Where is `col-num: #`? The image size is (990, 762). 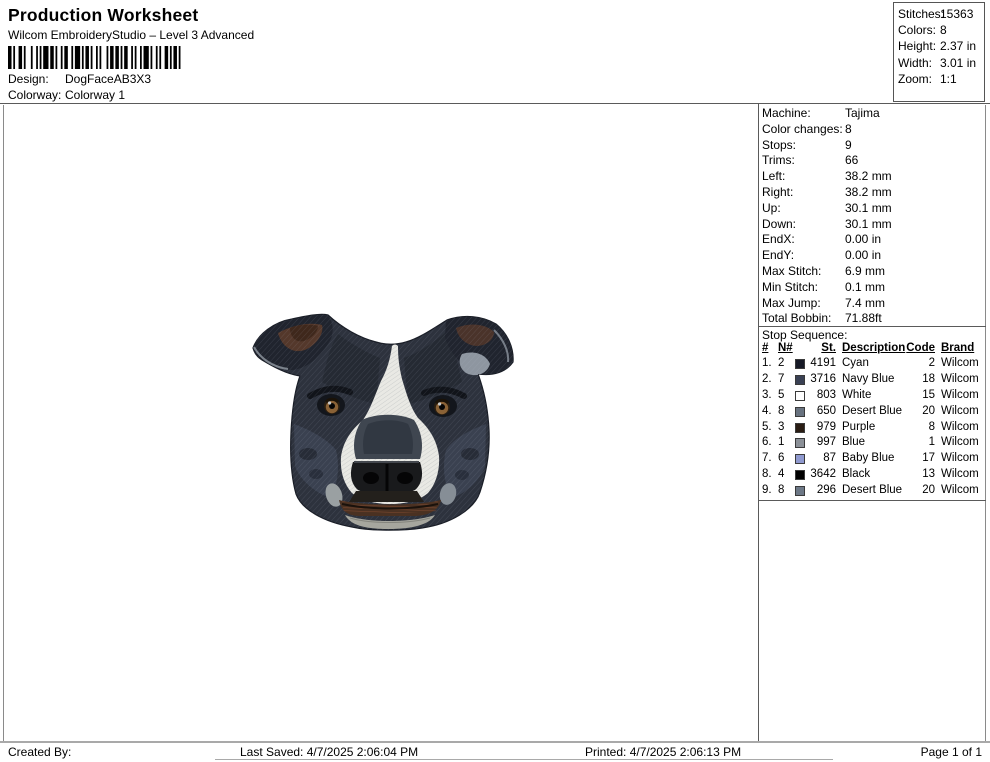
col-num: # is located at coordinates (765, 348).